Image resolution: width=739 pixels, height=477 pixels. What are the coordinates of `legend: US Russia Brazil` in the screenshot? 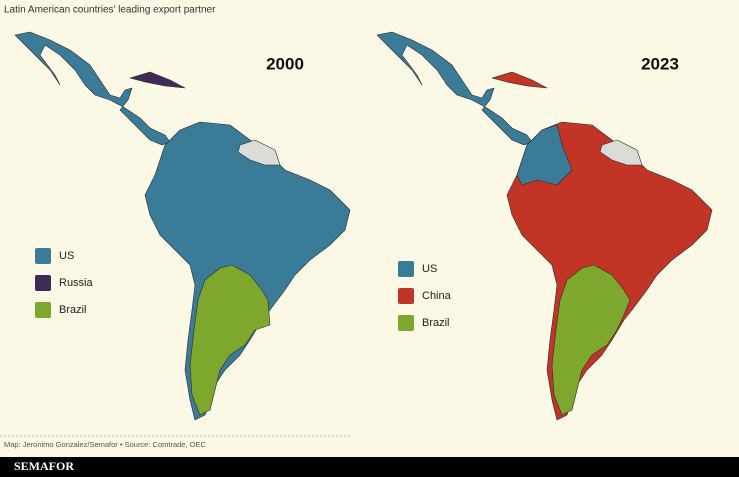 It's located at (64, 283).